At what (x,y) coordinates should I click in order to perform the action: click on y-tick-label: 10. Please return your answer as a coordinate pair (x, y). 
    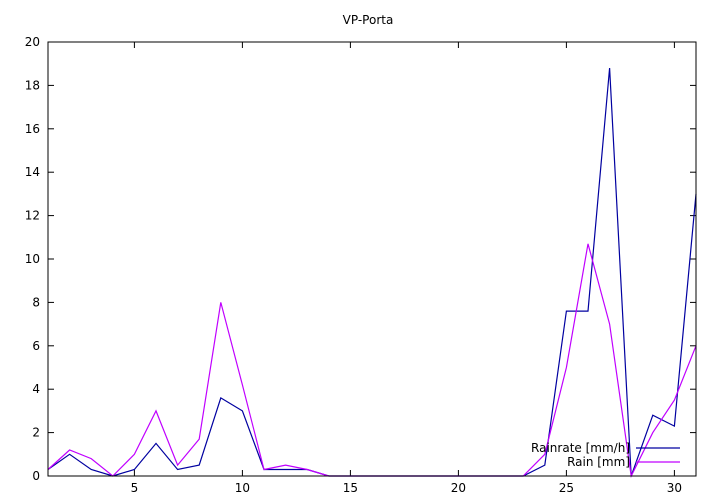
    Looking at the image, I should click on (32, 259).